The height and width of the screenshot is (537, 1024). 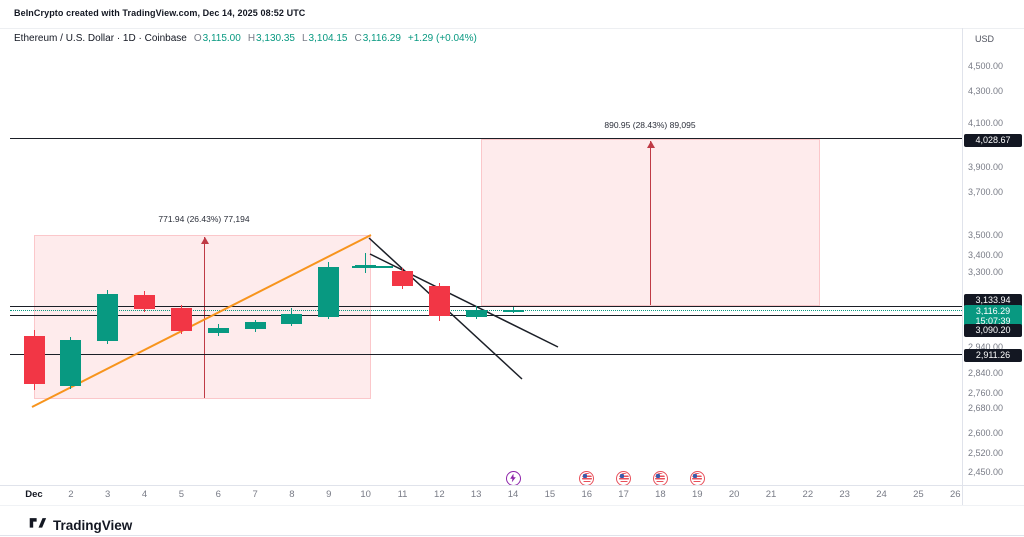 What do you see at coordinates (255, 494) in the screenshot?
I see `x-axis-label-7: 7` at bounding box center [255, 494].